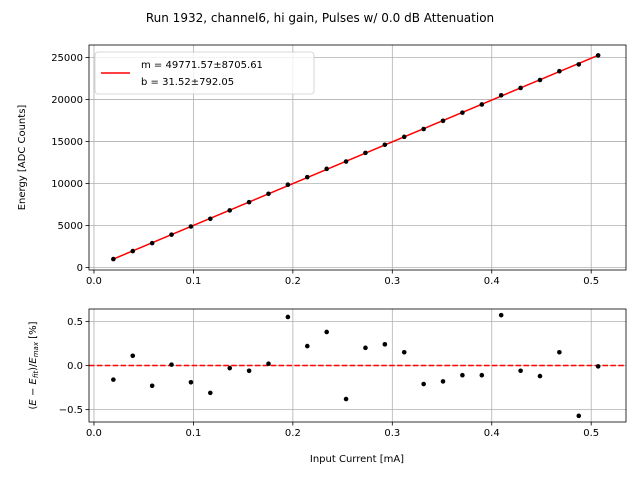 This screenshot has width=640, height=480. What do you see at coordinates (342, 430) in the screenshot?
I see `residual-plot-x-ticks: 0.0 0.1 0.2 0.3 0.4 0.5` at bounding box center [342, 430].